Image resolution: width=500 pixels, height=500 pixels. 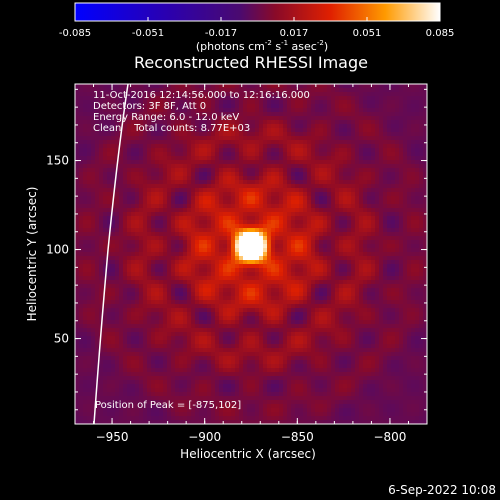 What do you see at coordinates (221, 33) in the screenshot?
I see `colorbar-tick-label: -0.017` at bounding box center [221, 33].